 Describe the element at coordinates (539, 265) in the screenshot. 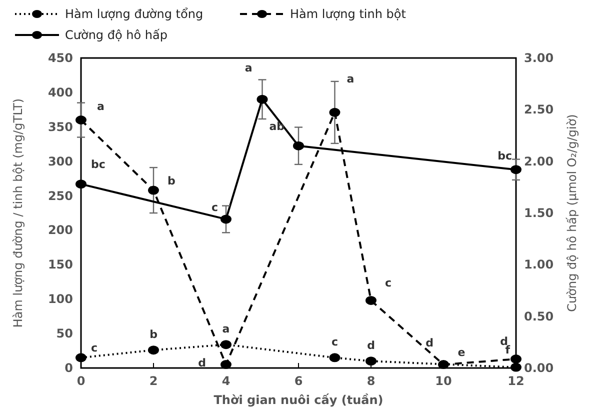

I see `y2-tick-label: 1.00` at that location.